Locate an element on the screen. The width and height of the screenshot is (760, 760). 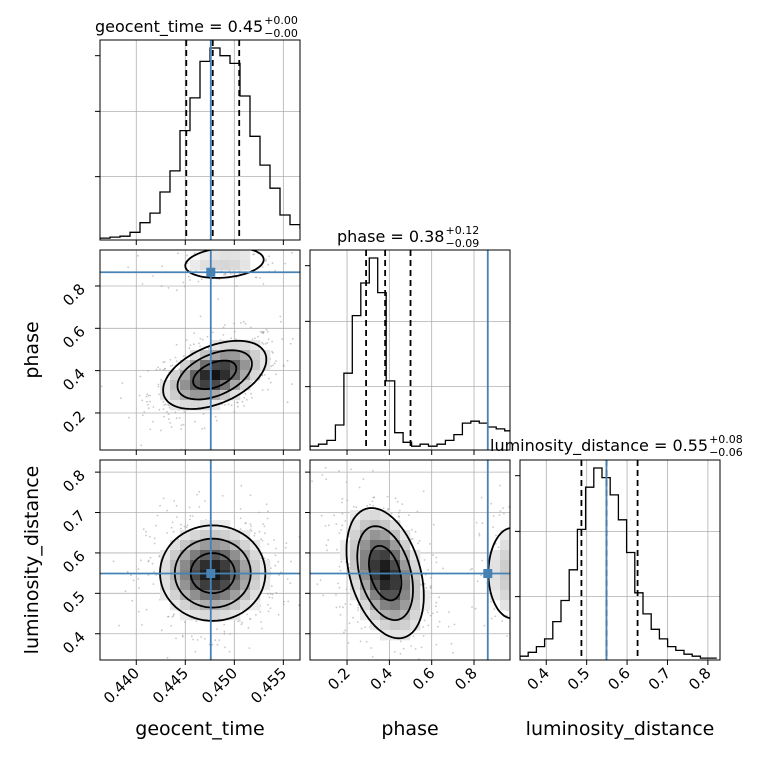
truth-marker is located at coordinates (488, 574).